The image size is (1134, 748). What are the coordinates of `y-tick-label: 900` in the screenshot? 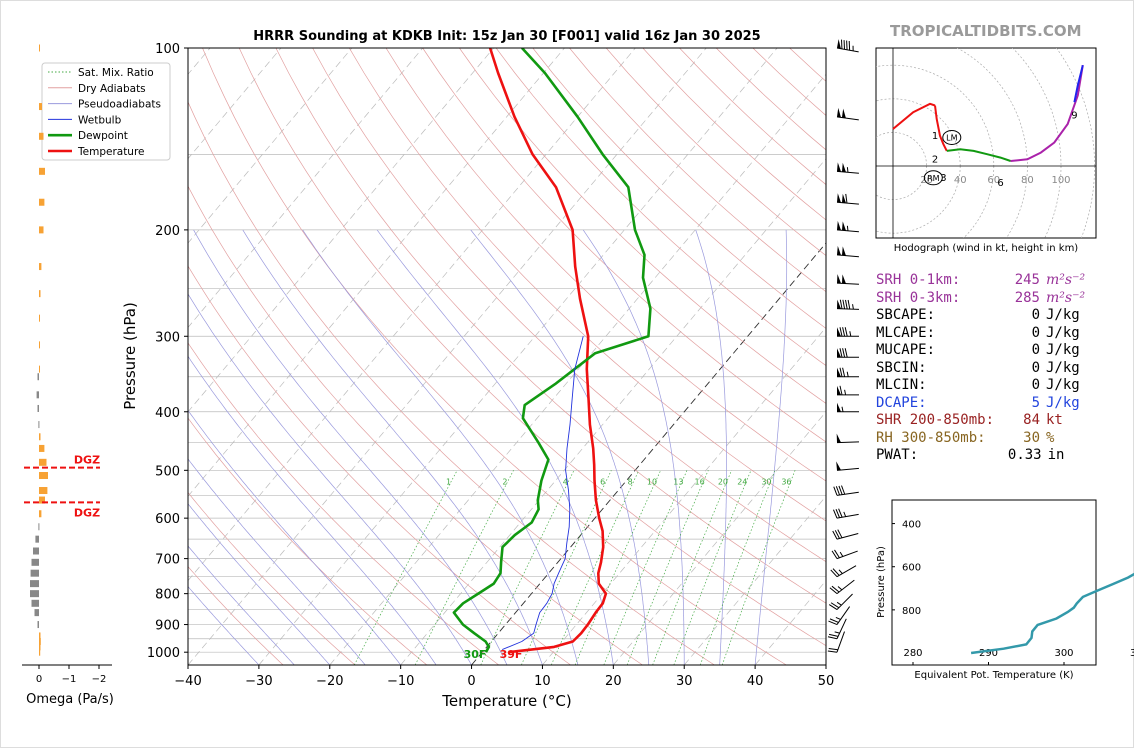 It's located at (167, 626).